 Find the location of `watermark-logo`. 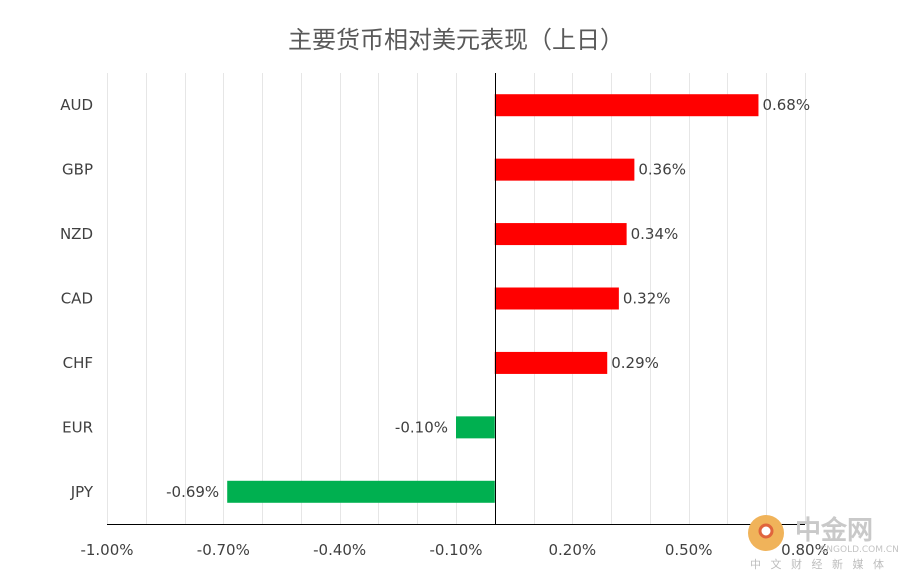

watermark-logo is located at coordinates (766, 533).